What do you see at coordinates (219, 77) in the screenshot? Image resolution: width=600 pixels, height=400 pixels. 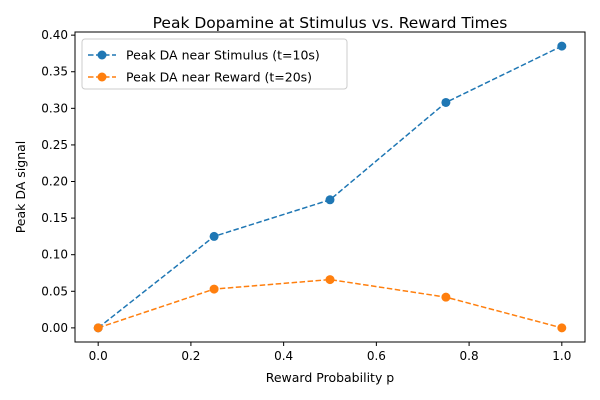 I see `legend-label-2: Peak DA near Reward (t=20s)` at bounding box center [219, 77].